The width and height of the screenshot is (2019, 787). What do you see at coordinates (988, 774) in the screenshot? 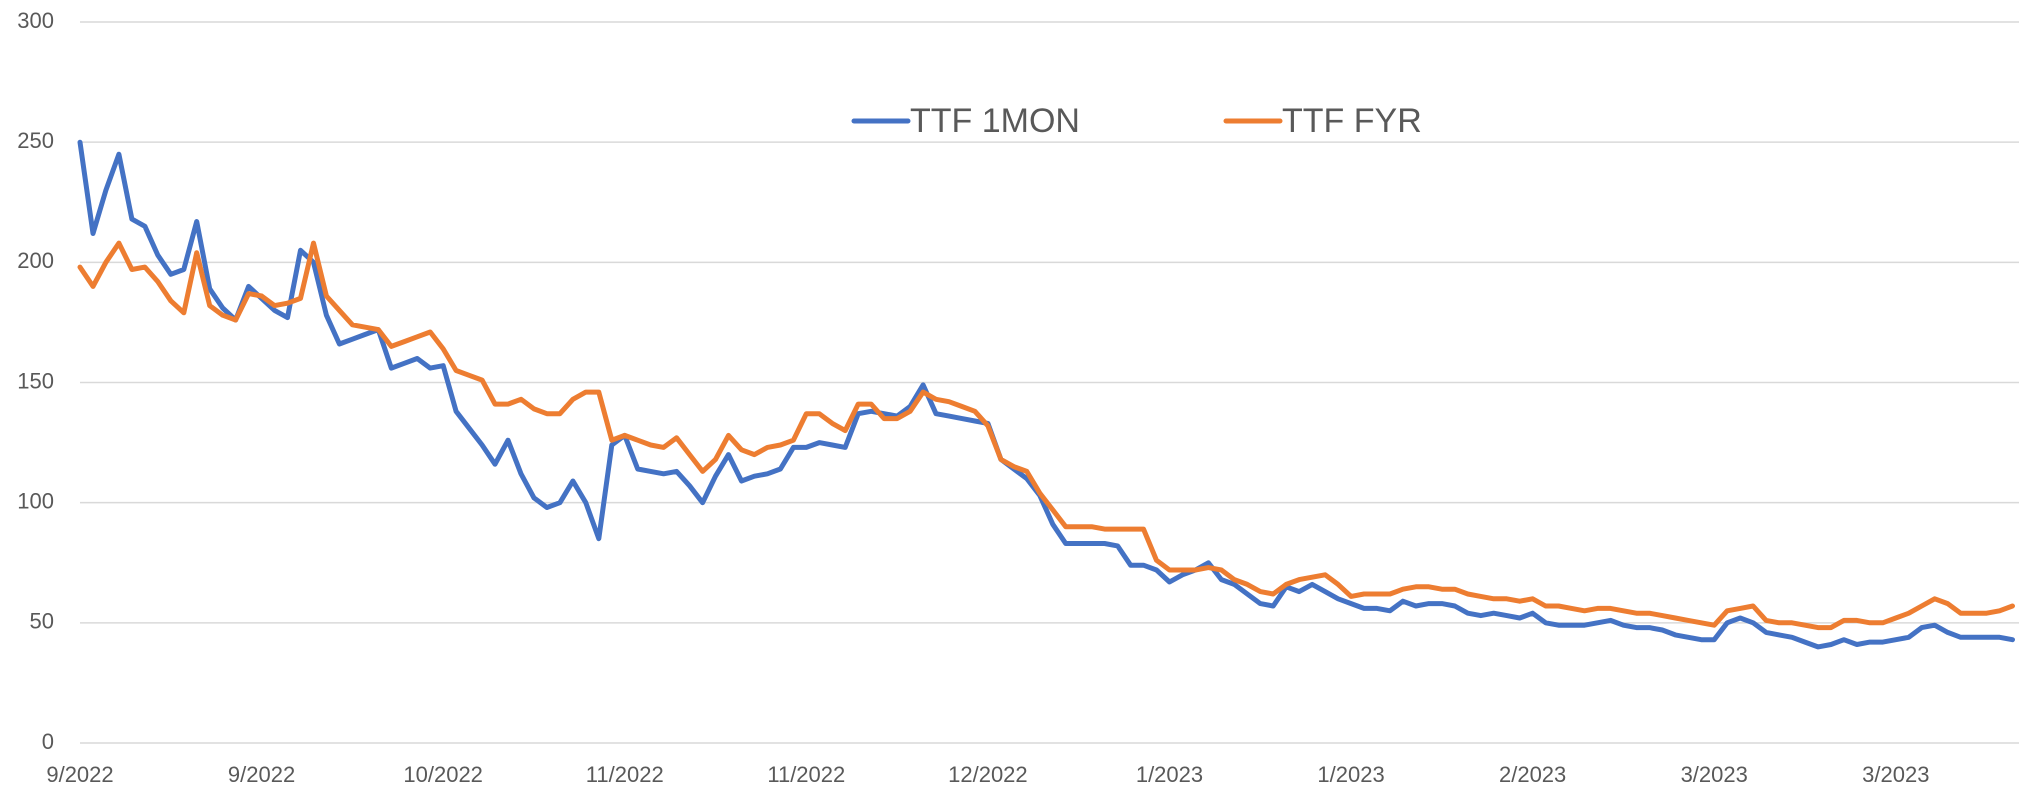
I see `x-tick-label: 12/2022` at bounding box center [988, 774].